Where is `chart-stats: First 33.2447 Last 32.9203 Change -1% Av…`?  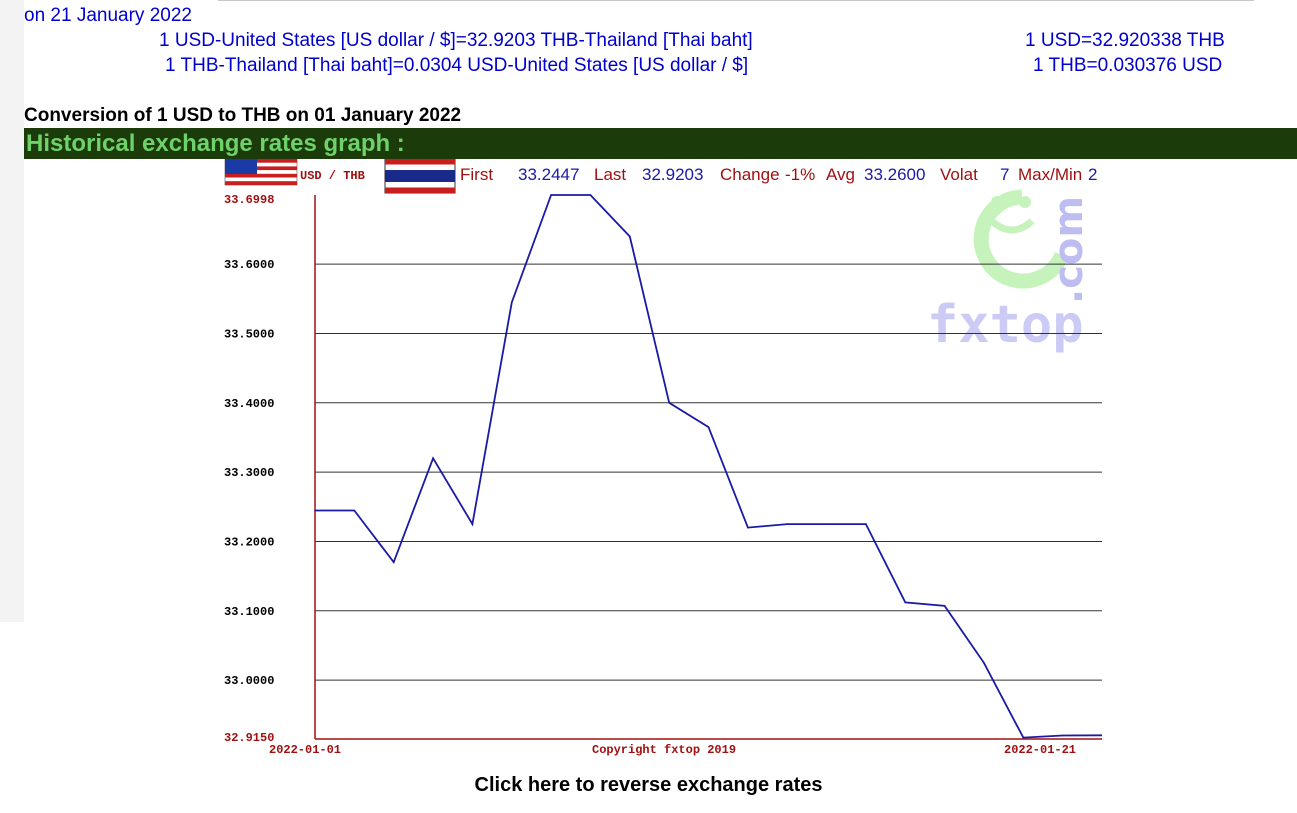
chart-stats: First 33.2447 Last 32.9203 Change -1% Av… is located at coordinates (778, 174).